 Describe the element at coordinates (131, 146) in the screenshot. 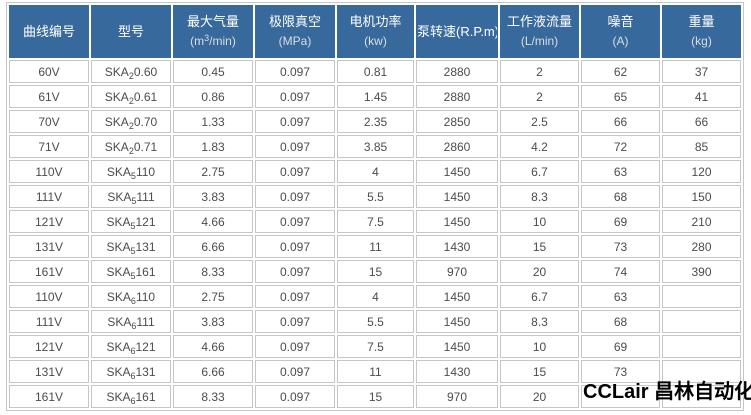

I see `model-cell: SKA20.71` at that location.